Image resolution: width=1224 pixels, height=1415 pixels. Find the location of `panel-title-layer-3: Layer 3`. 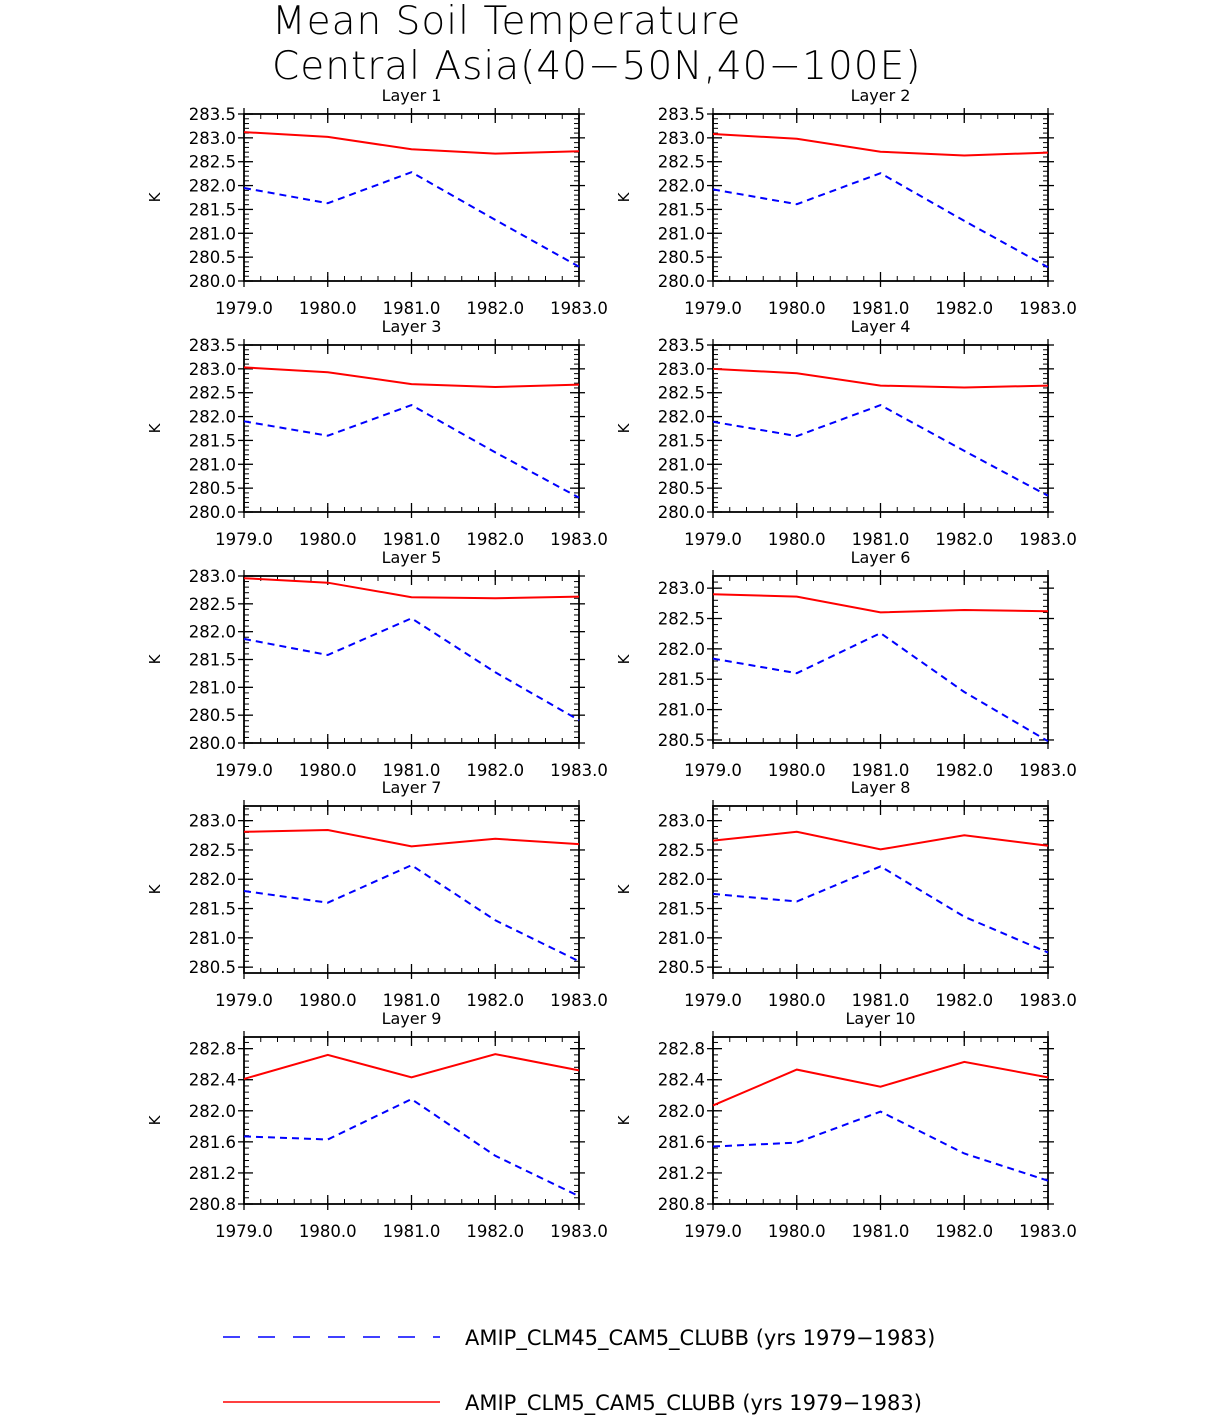

panel-title-layer-3: Layer 3 is located at coordinates (412, 326).